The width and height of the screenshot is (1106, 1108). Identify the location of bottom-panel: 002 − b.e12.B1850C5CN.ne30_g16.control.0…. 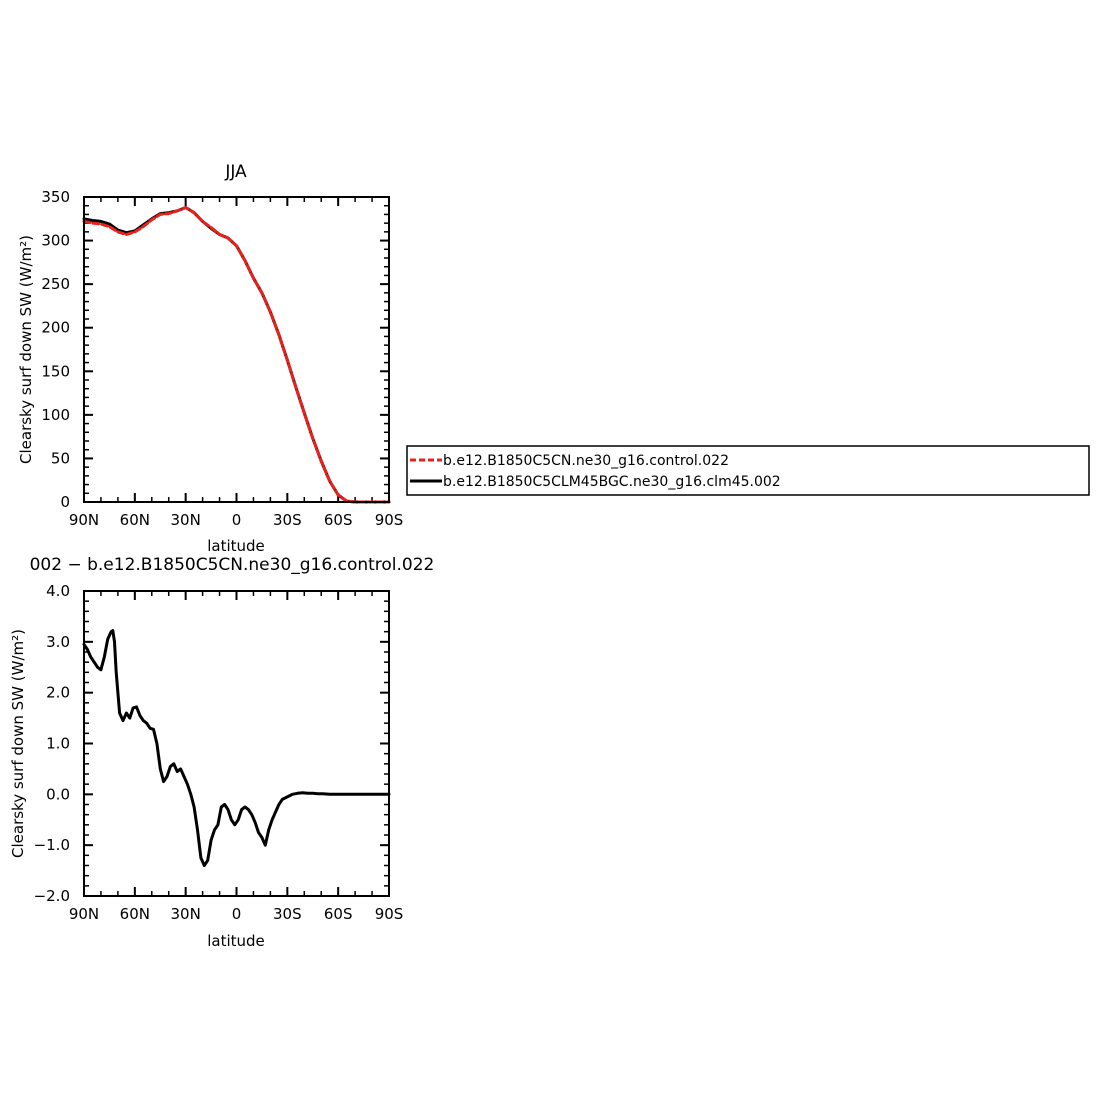
(221, 752).